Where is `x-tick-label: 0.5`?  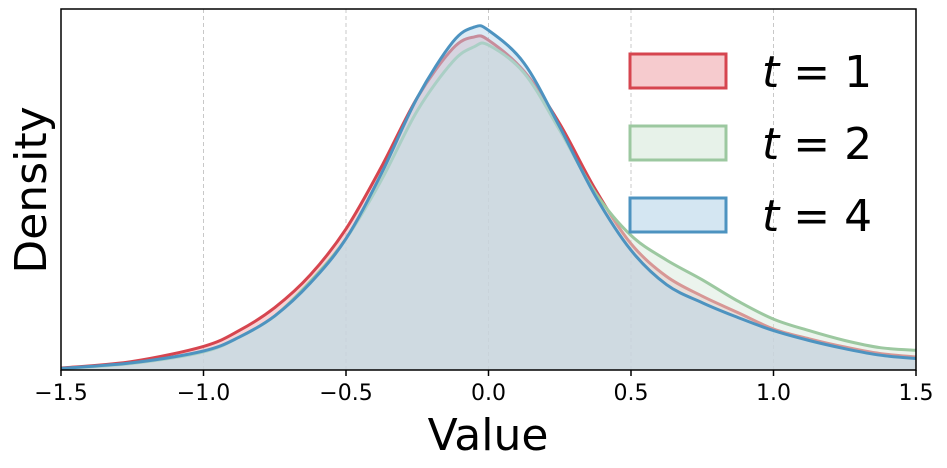 x-tick-label: 0.5 is located at coordinates (631, 393).